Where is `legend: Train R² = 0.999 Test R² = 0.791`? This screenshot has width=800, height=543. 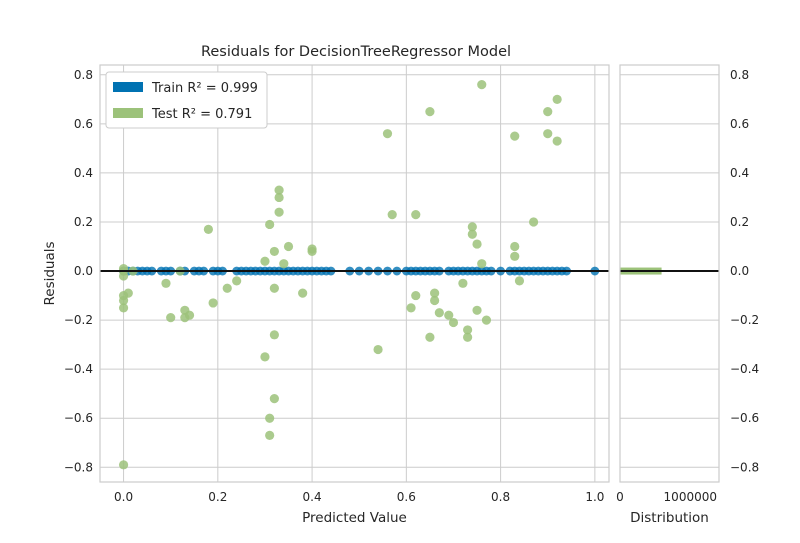
legend: Train R² = 0.999 Test R² = 0.791 is located at coordinates (186, 100).